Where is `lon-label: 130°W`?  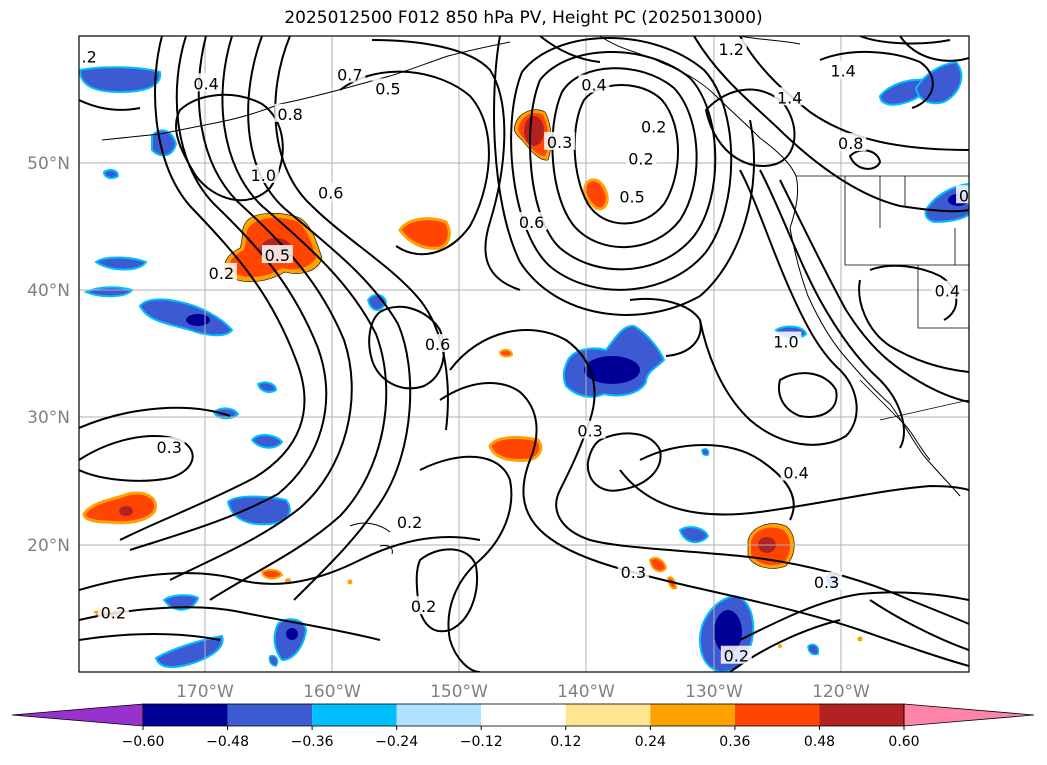
lon-label: 130°W is located at coordinates (714, 692).